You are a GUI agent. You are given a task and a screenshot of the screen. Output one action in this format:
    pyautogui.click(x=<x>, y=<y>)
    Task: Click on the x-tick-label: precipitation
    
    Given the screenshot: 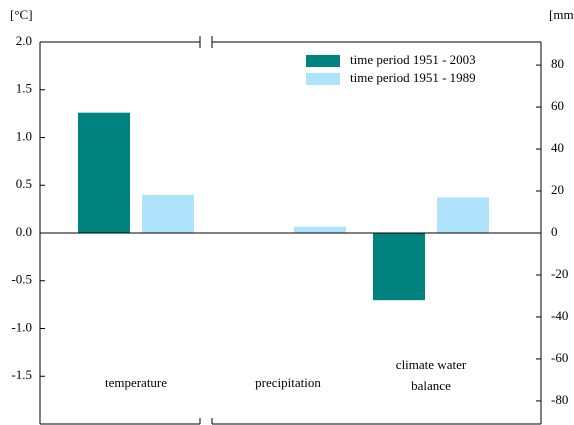 What is the action you would take?
    pyautogui.click(x=288, y=382)
    